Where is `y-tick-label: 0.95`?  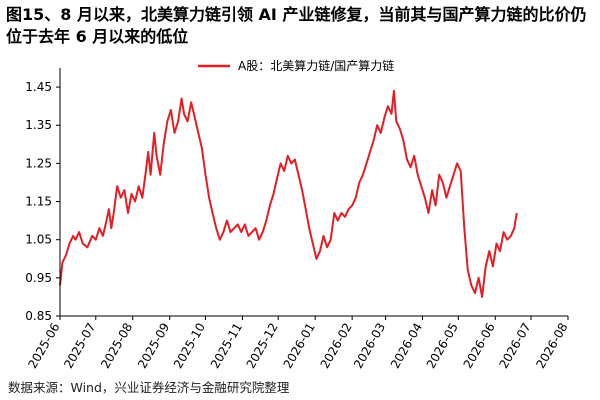 y-tick-label: 0.95 is located at coordinates (38, 278).